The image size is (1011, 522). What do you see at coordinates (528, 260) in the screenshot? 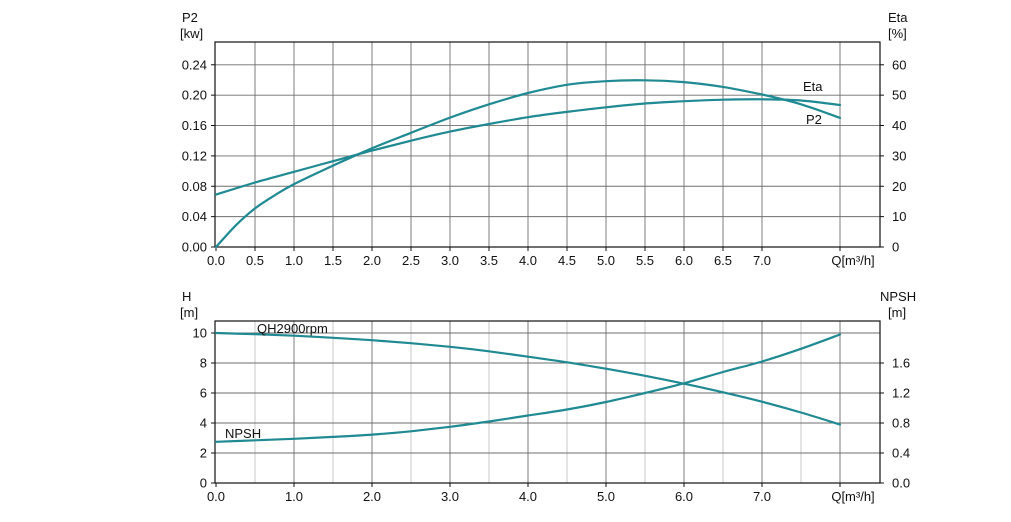
I see `top-x-tick-label: 4.0` at bounding box center [528, 260].